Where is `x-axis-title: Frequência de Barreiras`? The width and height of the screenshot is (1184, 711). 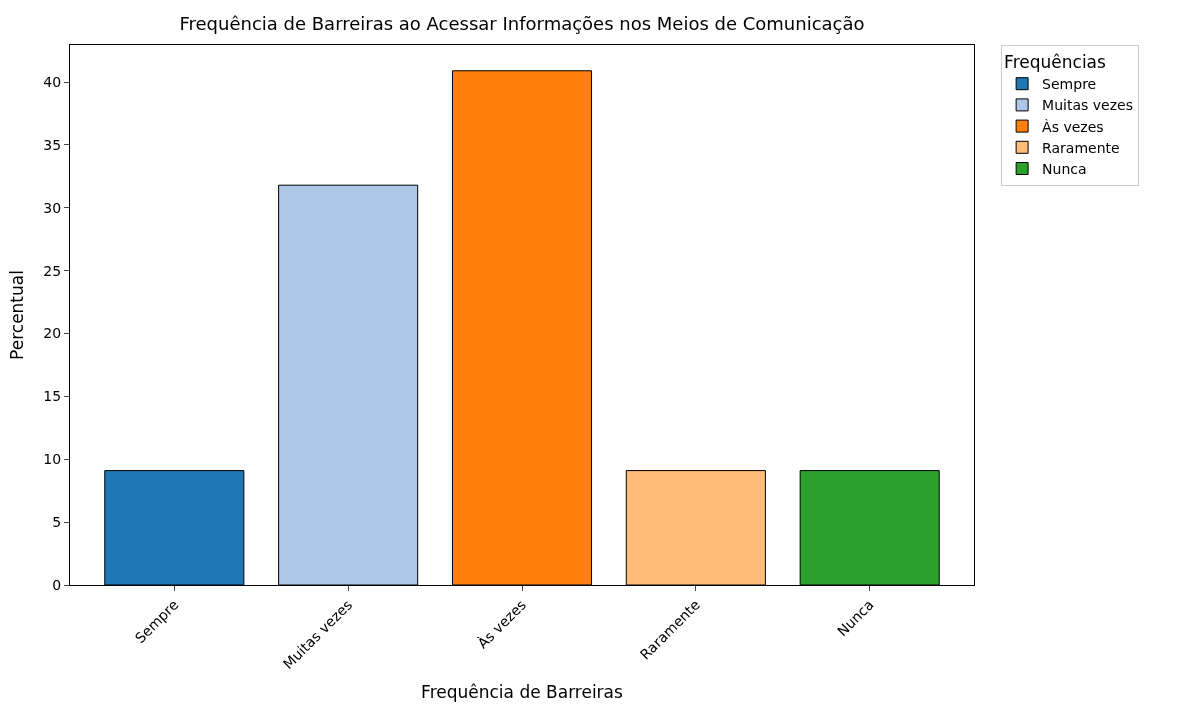
x-axis-title: Frequência de Barreiras is located at coordinates (522, 692).